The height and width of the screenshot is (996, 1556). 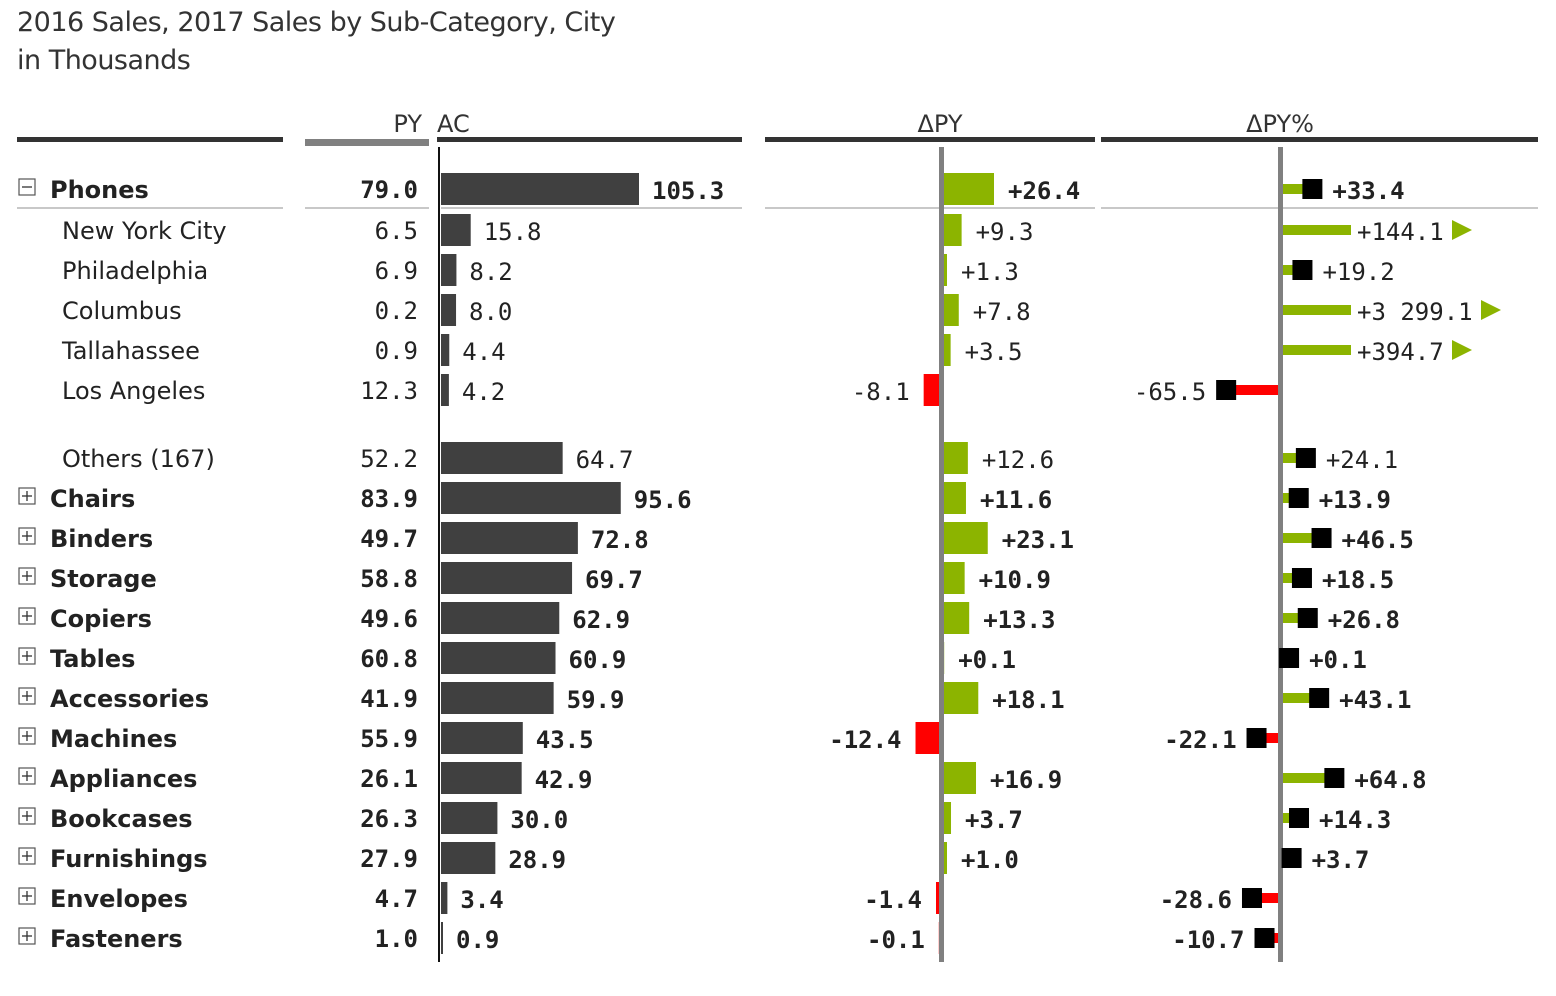 I want to click on delta-py-value: +26.4, so click(x=1044, y=191).